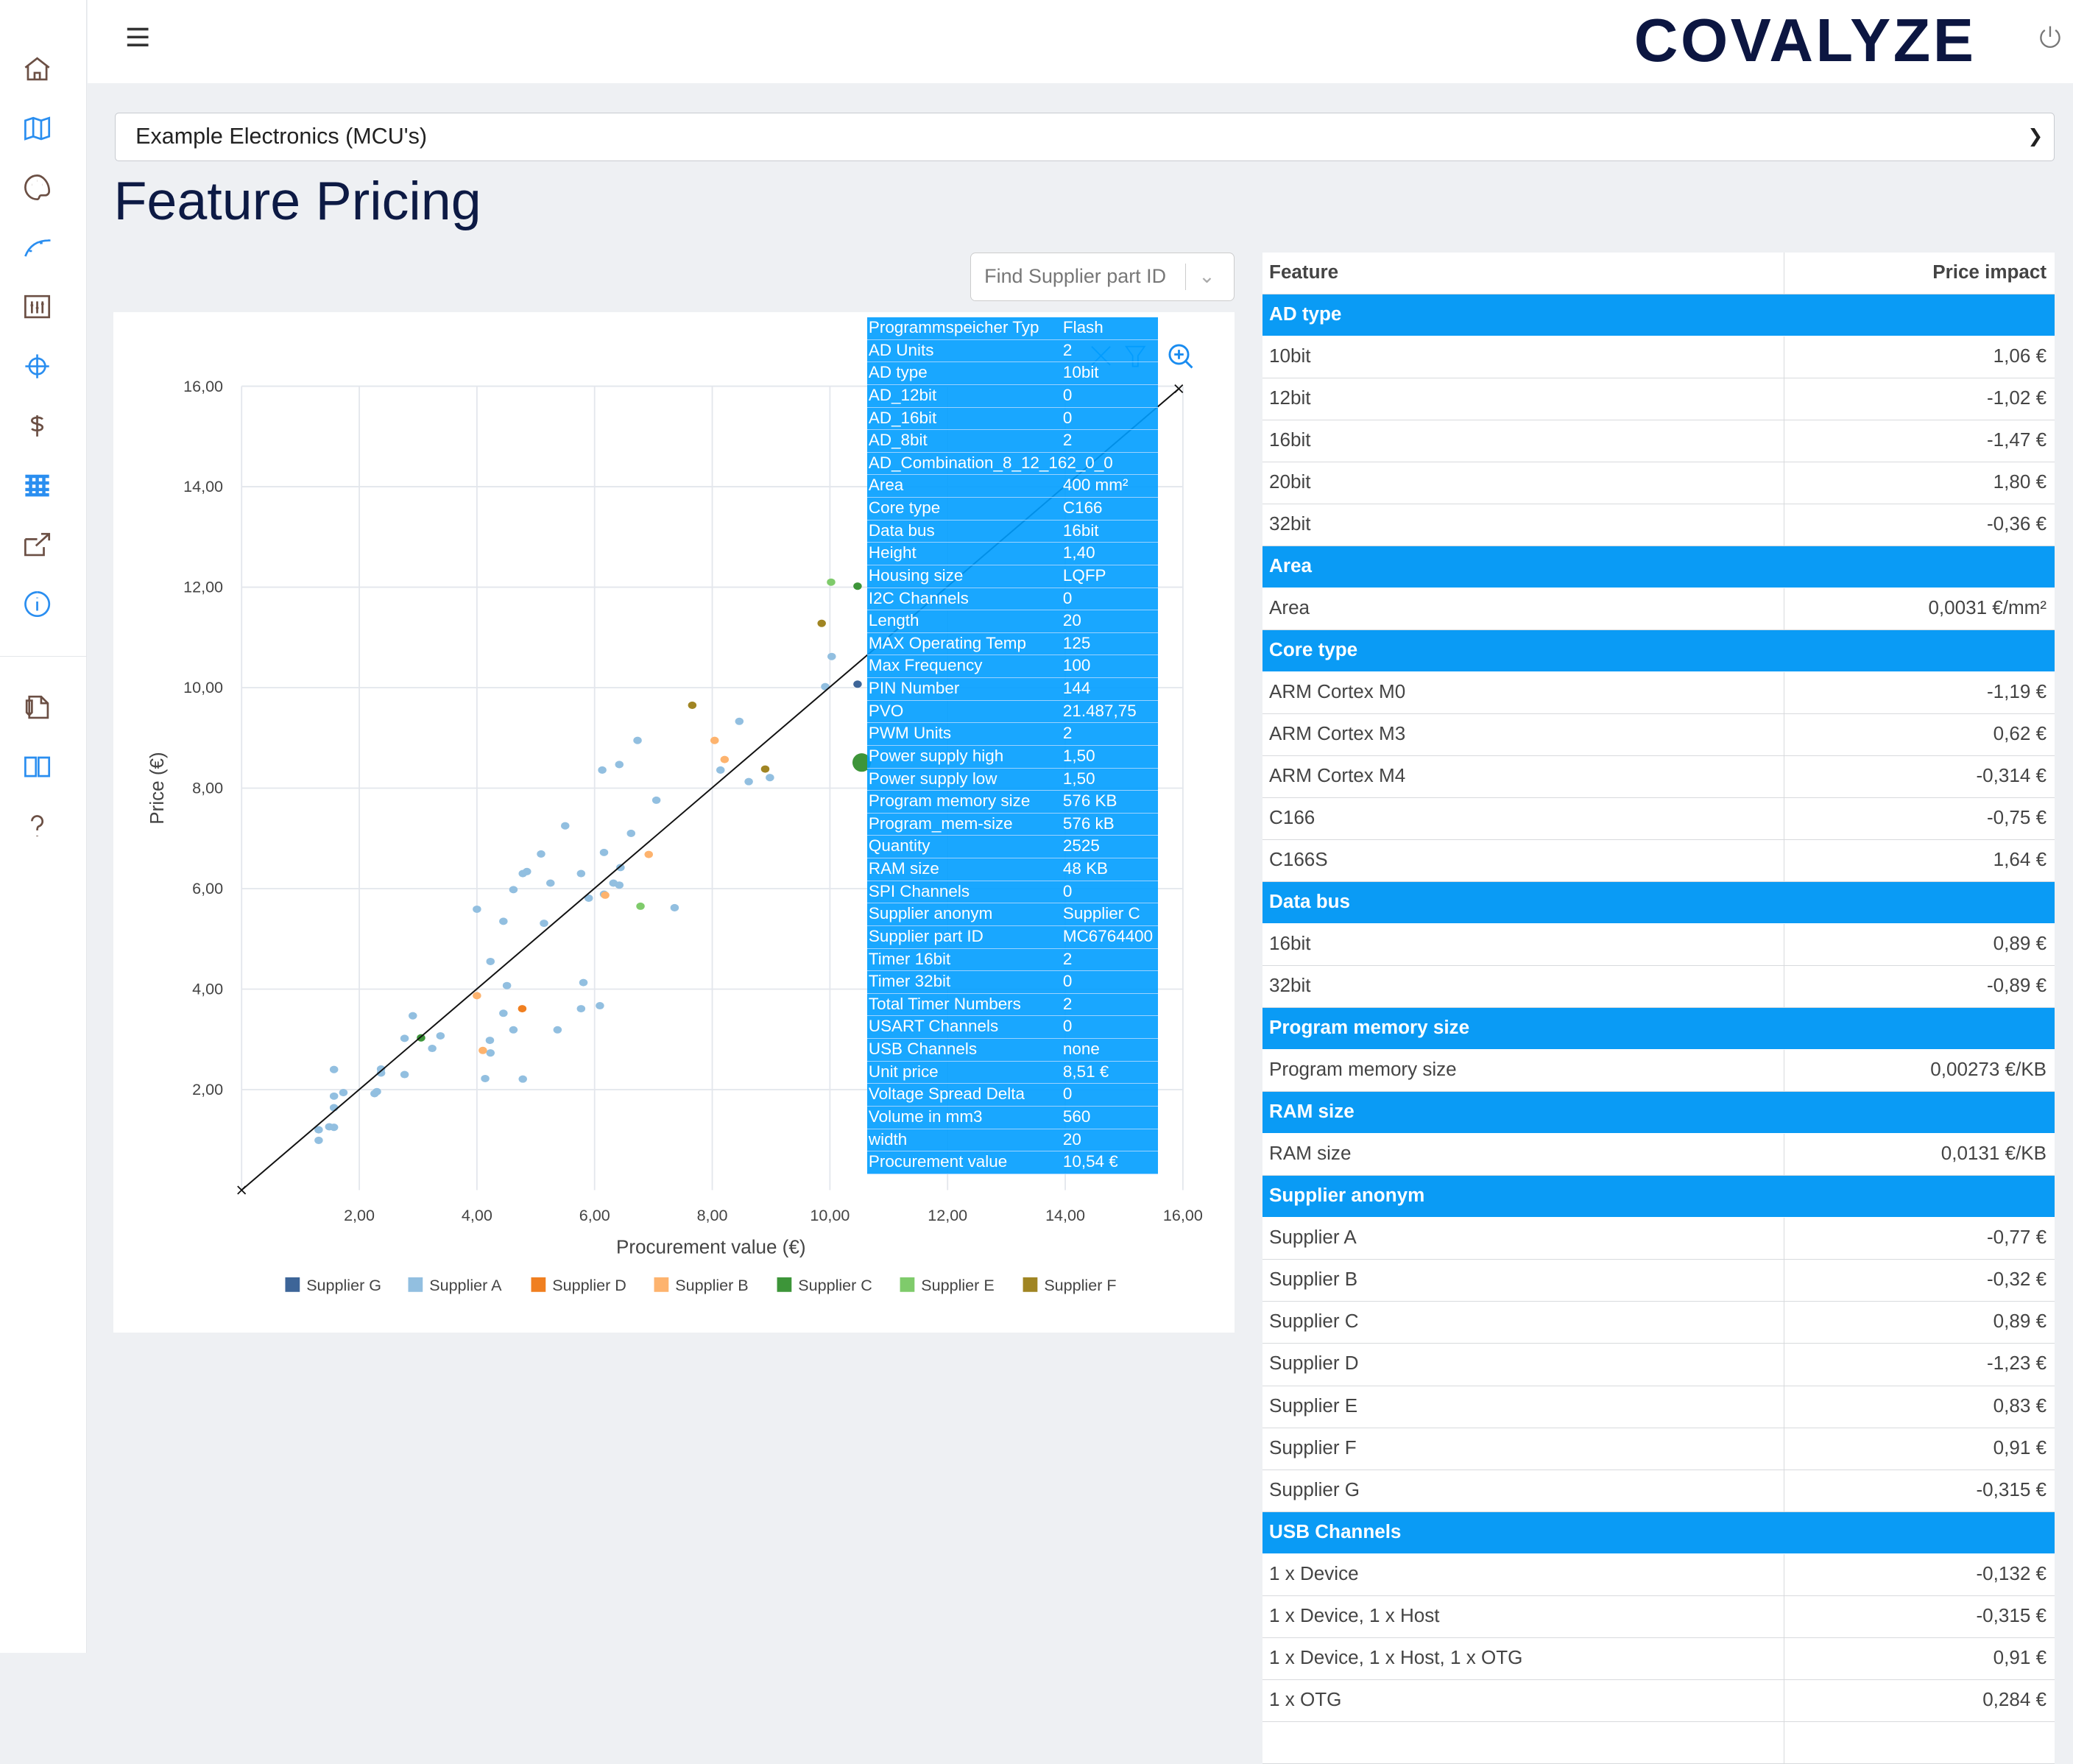 Image resolution: width=2073 pixels, height=1764 pixels. What do you see at coordinates (946, 1094) in the screenshot?
I see `tooltip-key: Voltage Spread Delta` at bounding box center [946, 1094].